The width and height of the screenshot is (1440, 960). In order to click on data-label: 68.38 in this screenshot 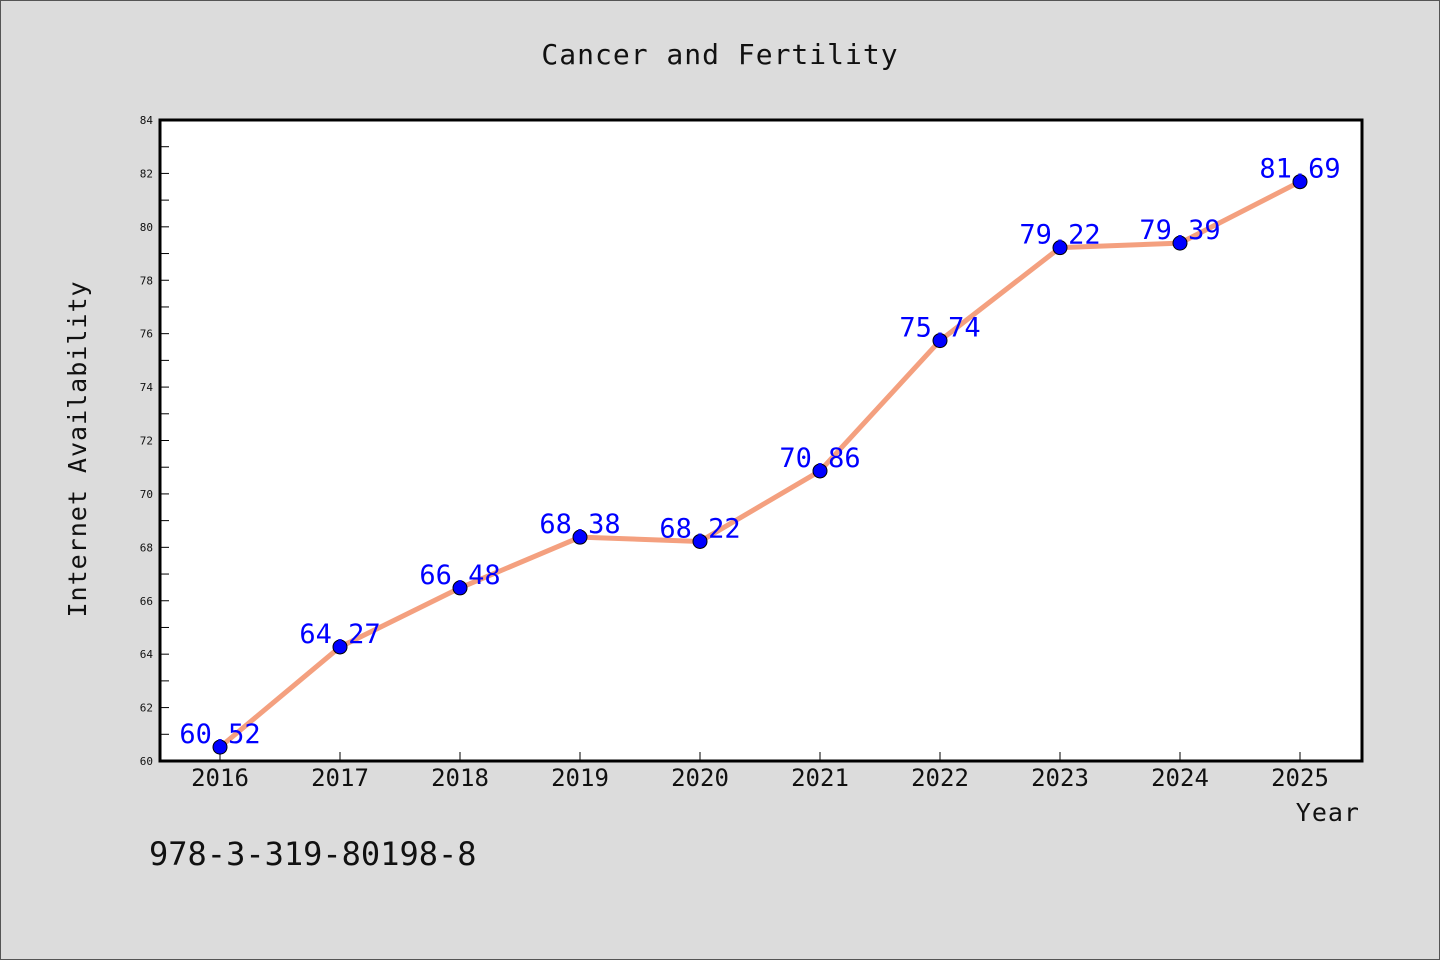, I will do `click(579, 524)`.